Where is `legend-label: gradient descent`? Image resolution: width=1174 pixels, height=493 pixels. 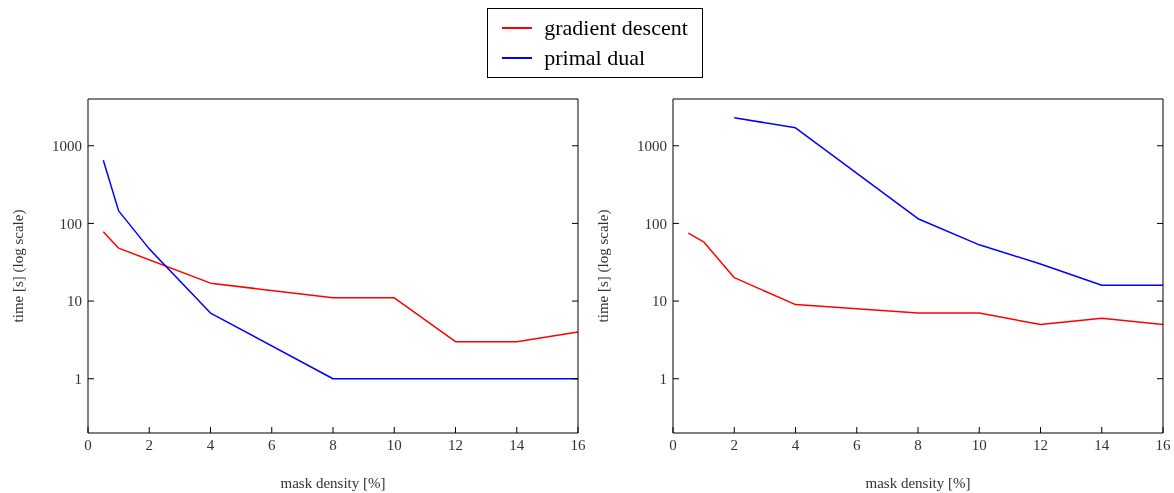 legend-label: gradient descent is located at coordinates (616, 28).